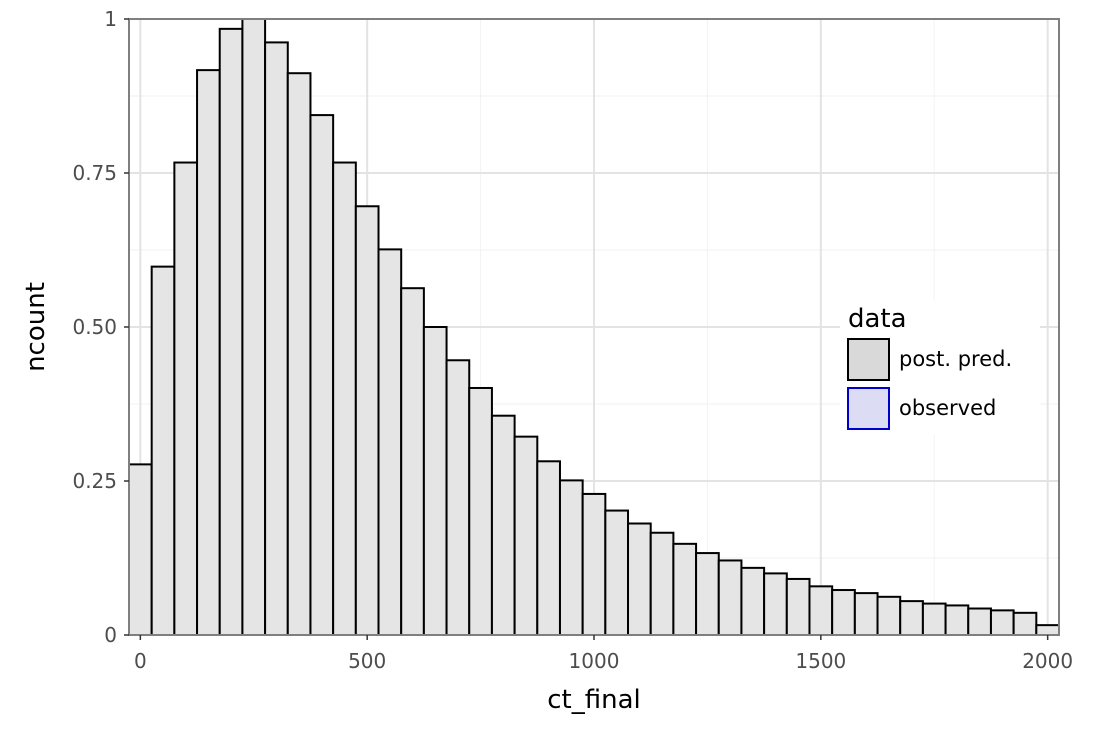 The width and height of the screenshot is (1098, 735). Describe the element at coordinates (140, 661) in the screenshot. I see `x-tick-label: 0` at that location.